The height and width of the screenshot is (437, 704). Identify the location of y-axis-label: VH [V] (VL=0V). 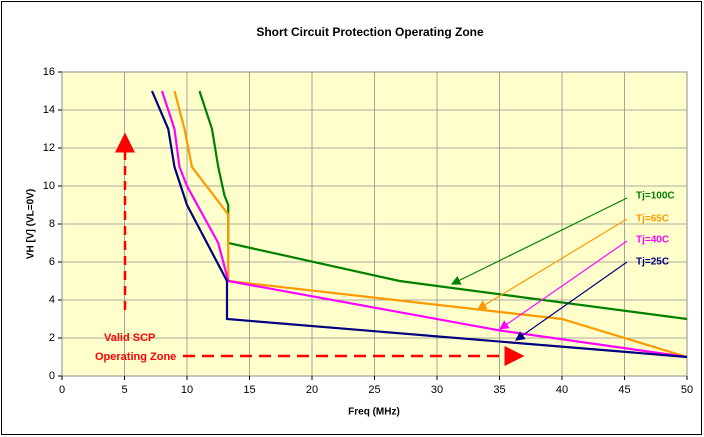
(31, 224).